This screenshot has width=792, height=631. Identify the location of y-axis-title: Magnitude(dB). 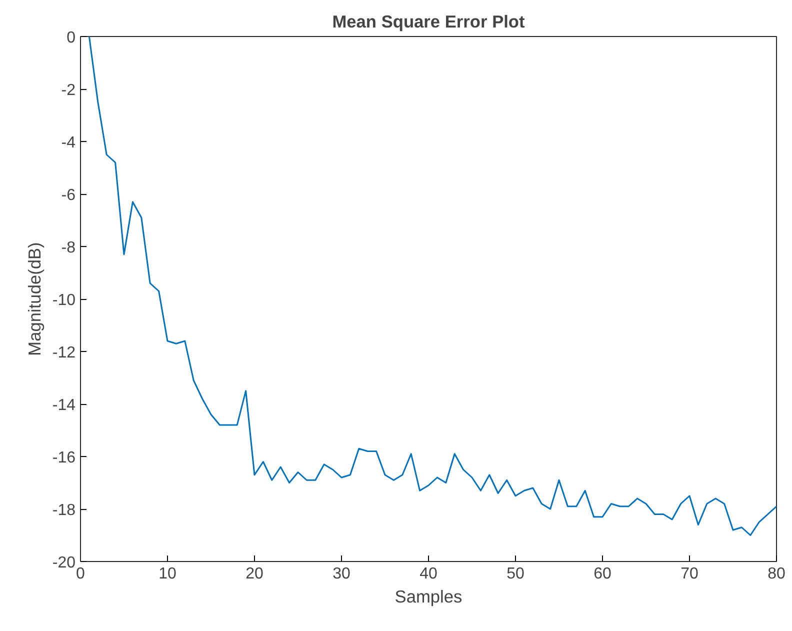
(34, 299).